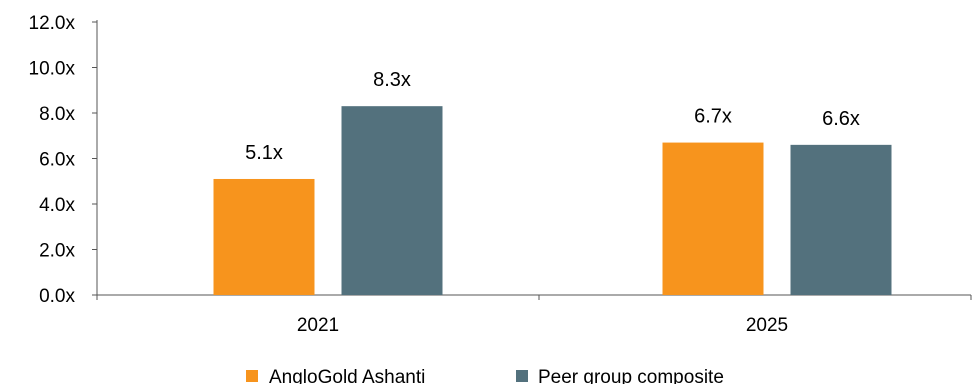 The width and height of the screenshot is (973, 384). I want to click on bar-peer-group-composite-2025, so click(841, 219).